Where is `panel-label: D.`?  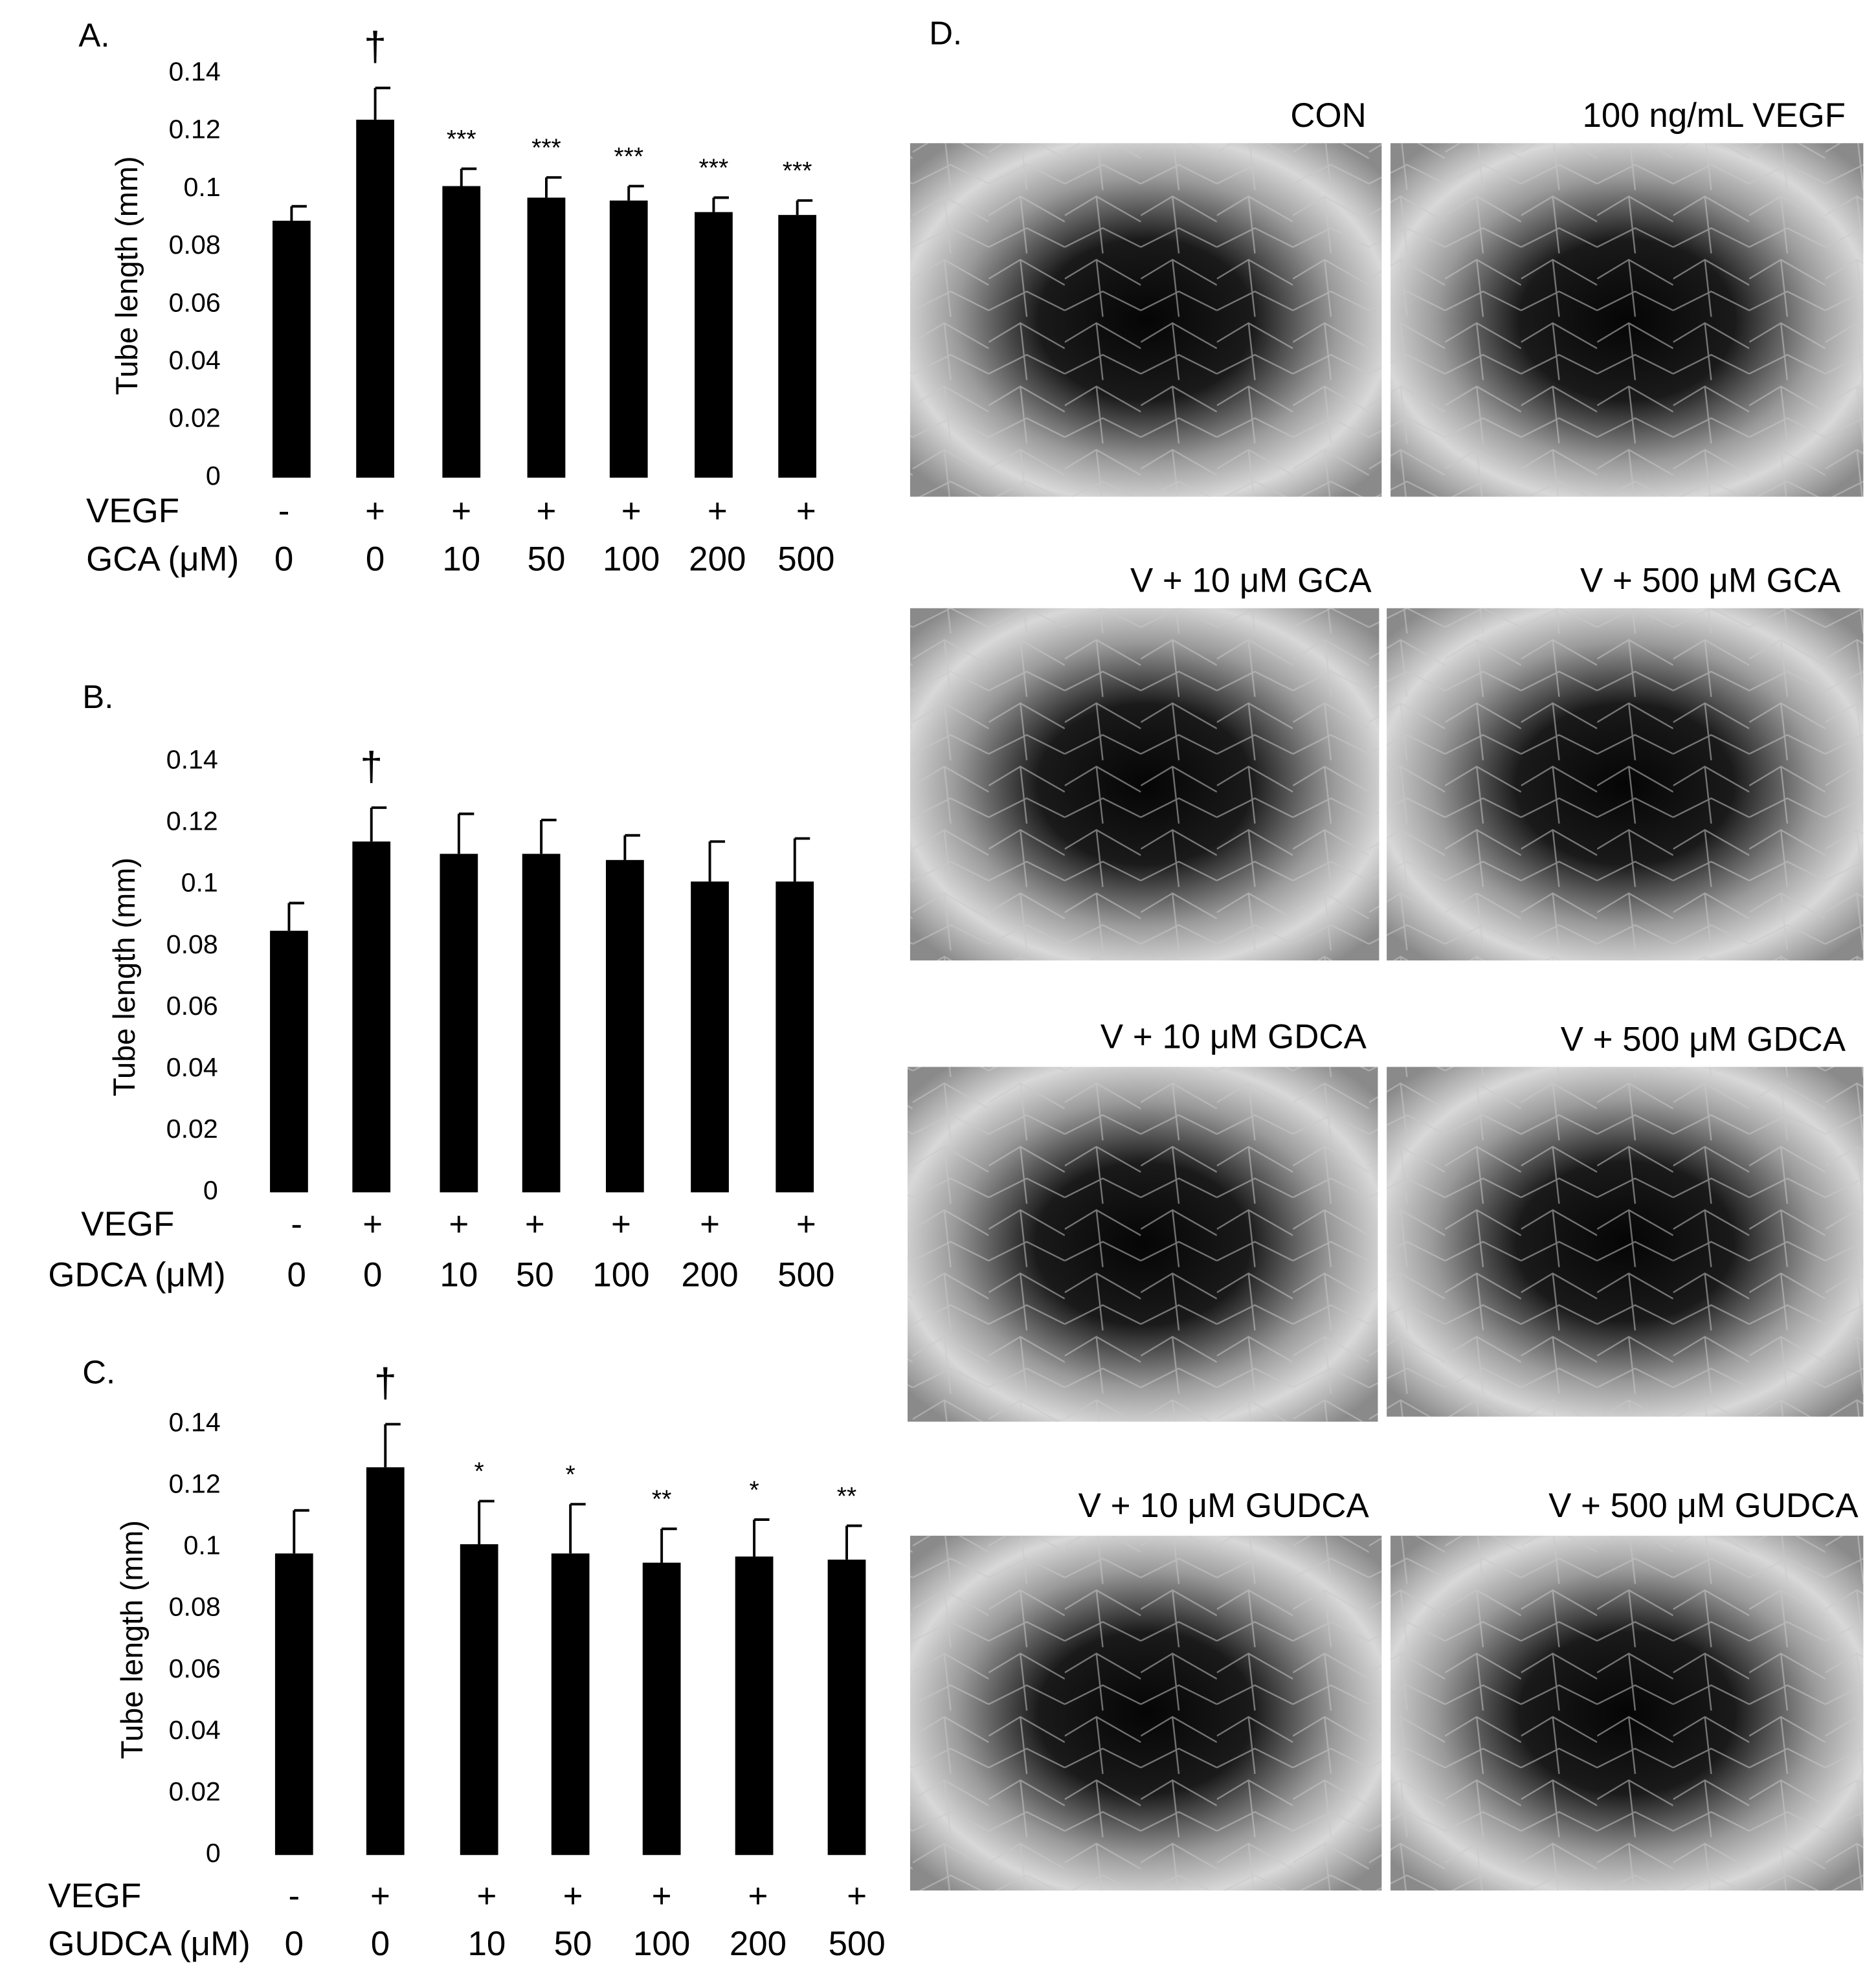
panel-label: D. is located at coordinates (945, 32).